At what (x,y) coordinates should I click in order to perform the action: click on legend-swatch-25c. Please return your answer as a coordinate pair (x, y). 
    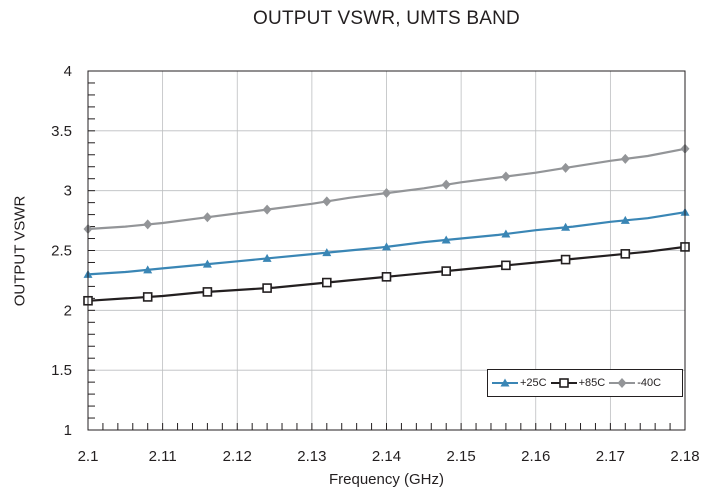
    Looking at the image, I should click on (505, 382).